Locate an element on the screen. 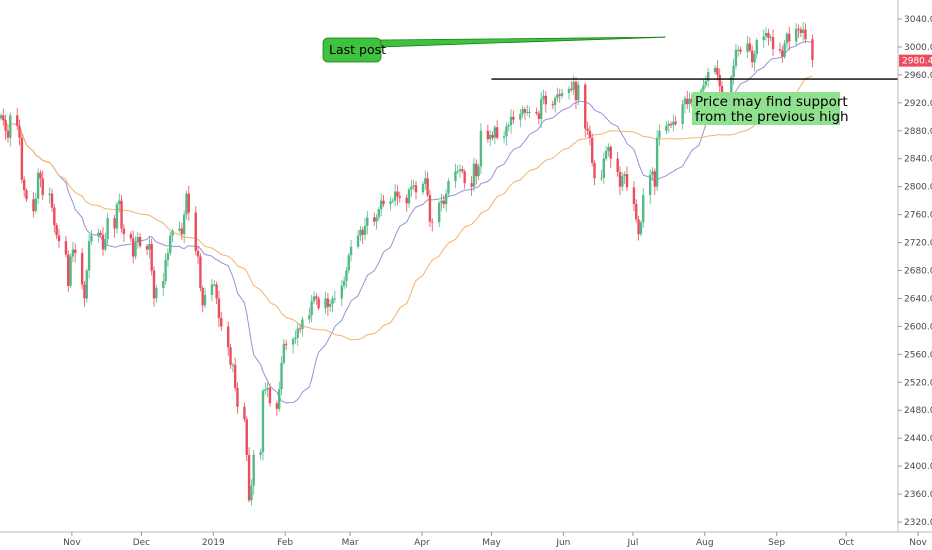 The height and width of the screenshot is (550, 932). price-tick-label: 2360.0 is located at coordinates (918, 495).